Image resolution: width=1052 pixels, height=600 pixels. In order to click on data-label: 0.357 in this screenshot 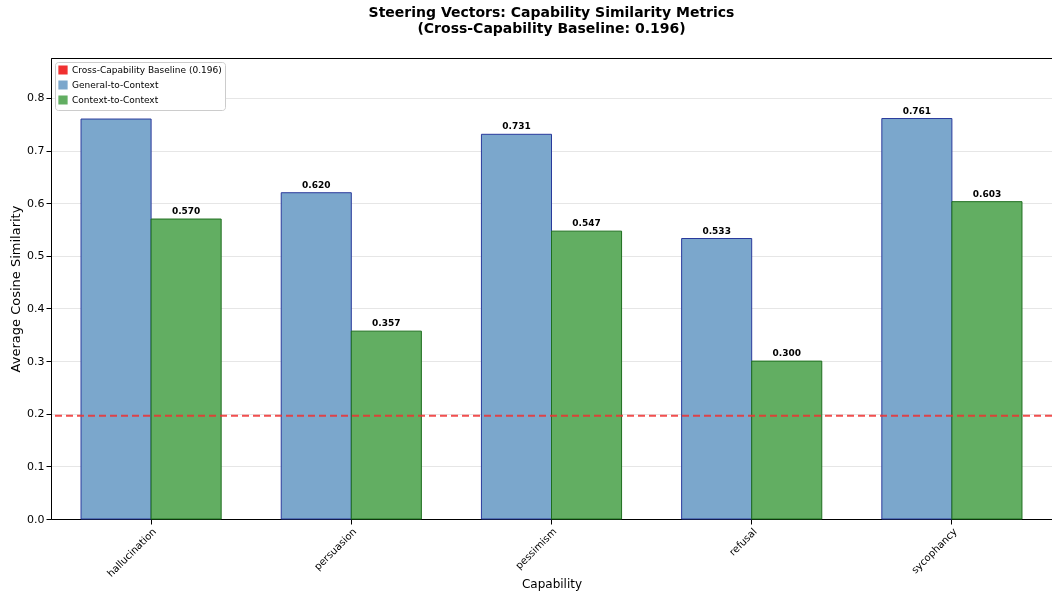, I will do `click(386, 323)`.